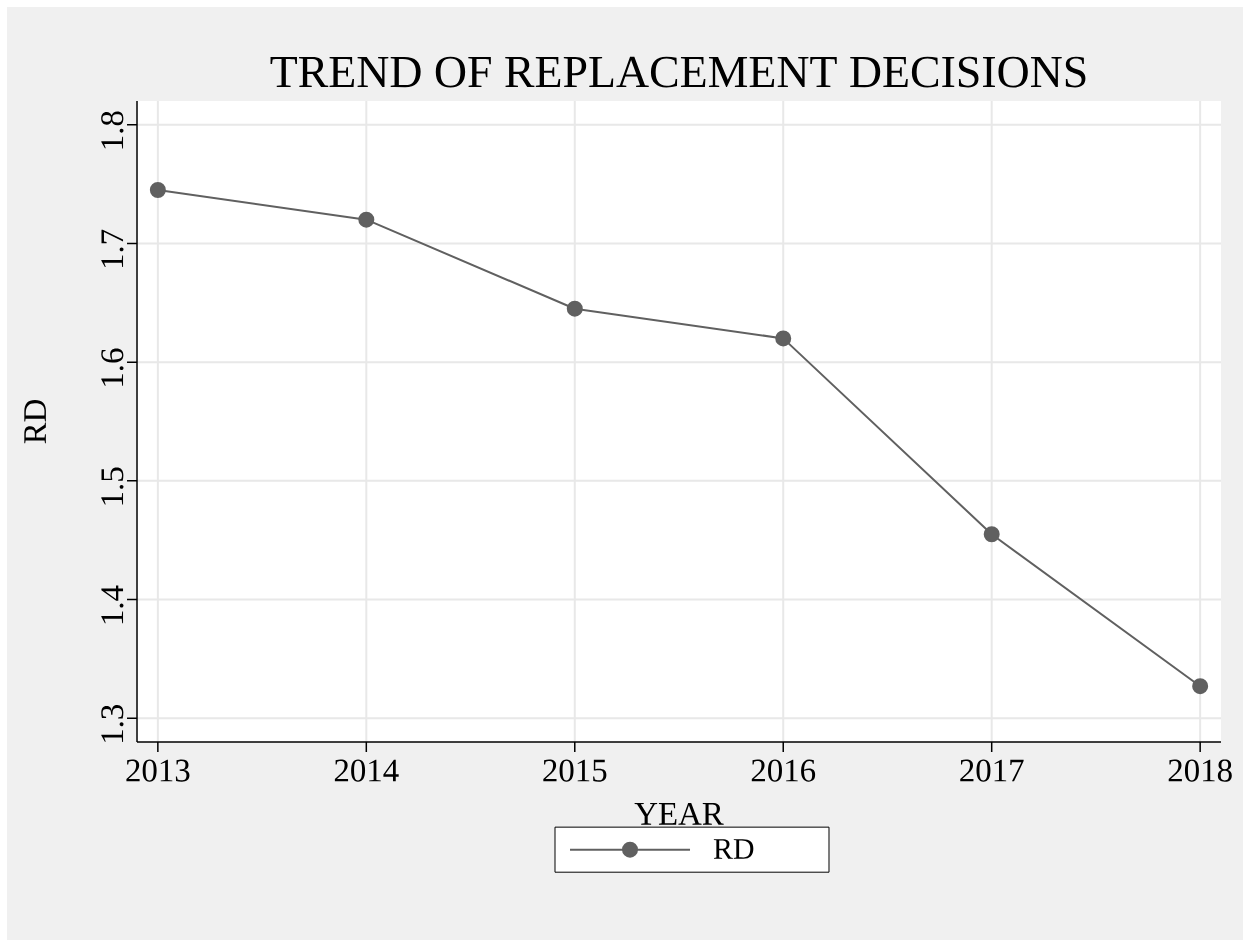  Describe the element at coordinates (366, 770) in the screenshot. I see `x-tick-label: 2014` at that location.